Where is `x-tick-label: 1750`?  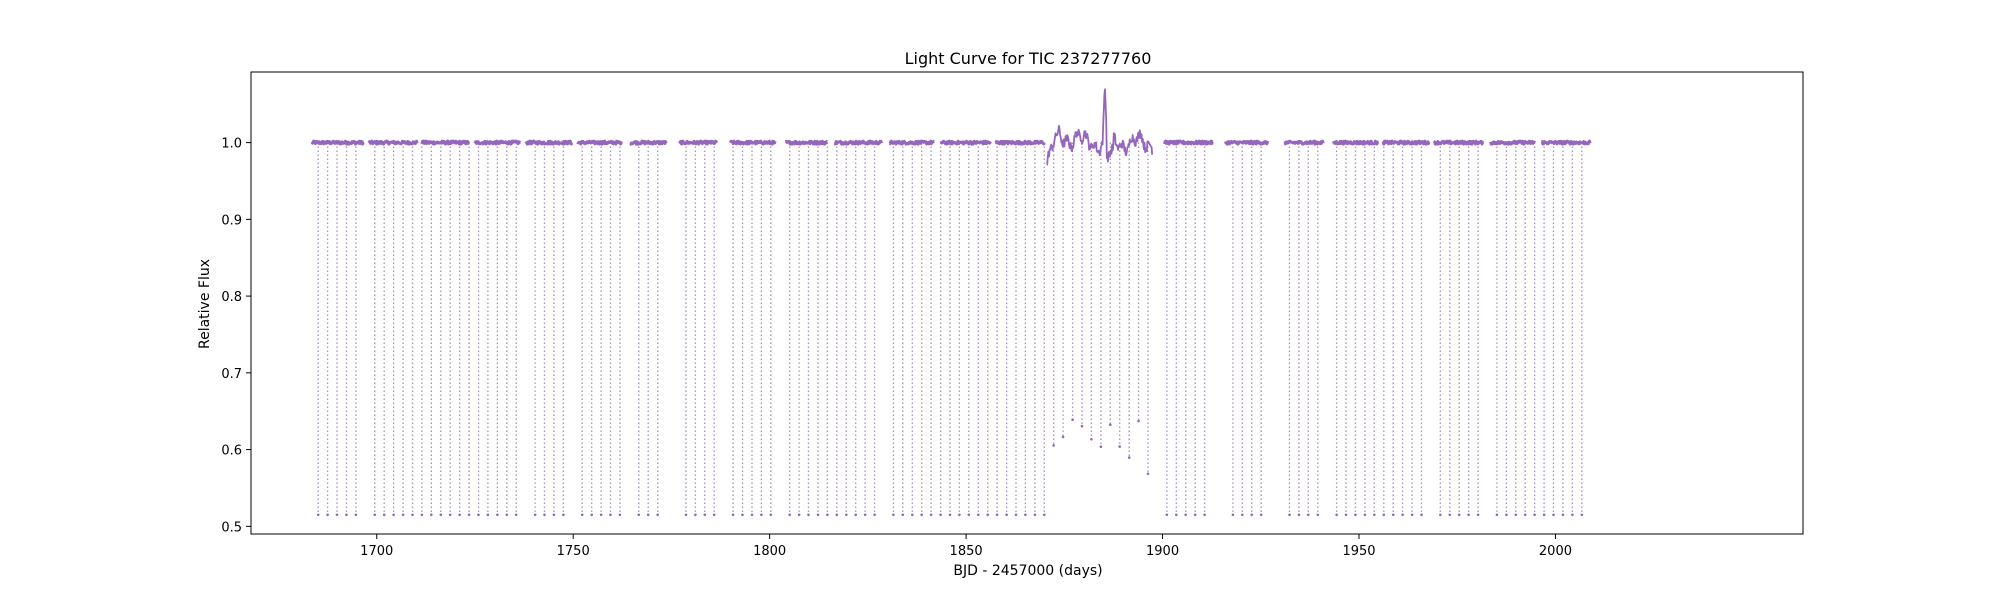
x-tick-label: 1750 is located at coordinates (573, 551).